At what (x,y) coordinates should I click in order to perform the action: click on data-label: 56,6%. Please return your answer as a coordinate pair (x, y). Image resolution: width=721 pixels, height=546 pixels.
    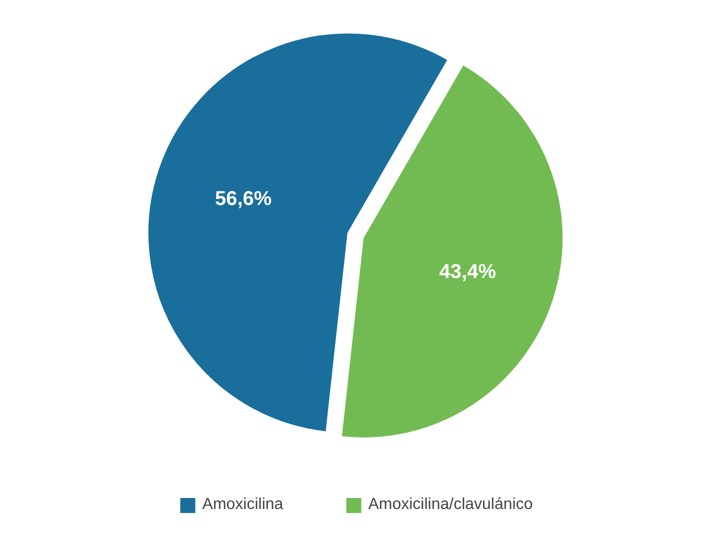
    Looking at the image, I should click on (243, 199).